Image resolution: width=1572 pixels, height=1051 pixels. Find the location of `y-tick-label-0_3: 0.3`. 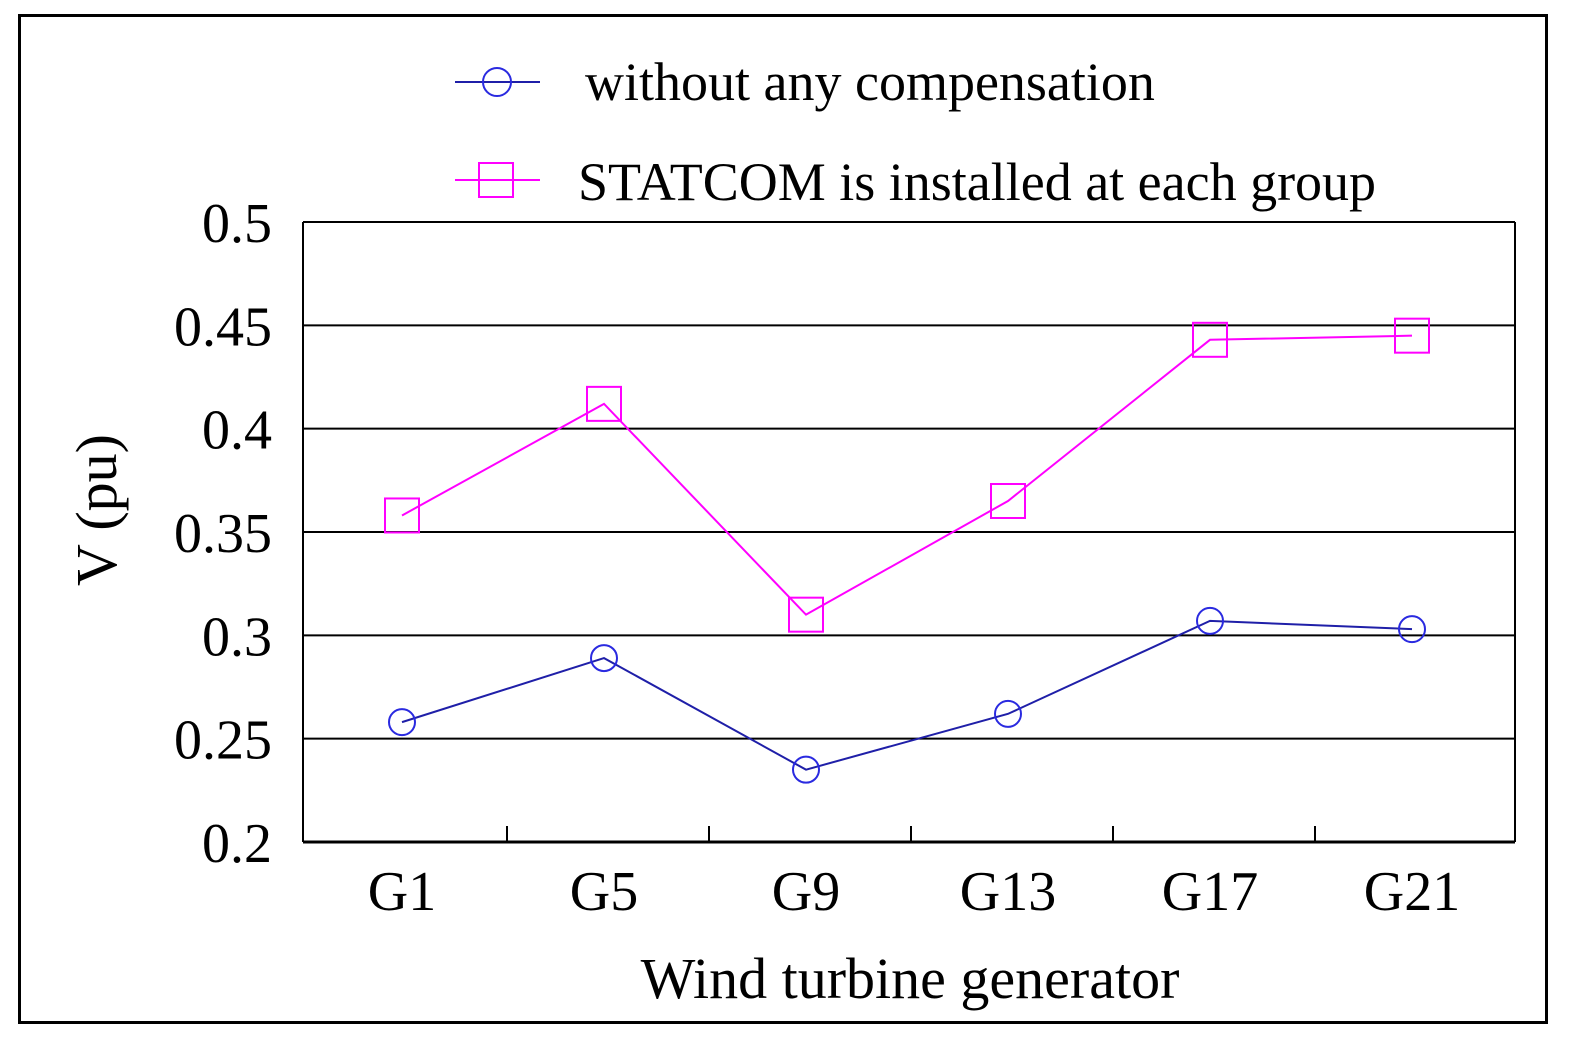

y-tick-label-0_3: 0.3 is located at coordinates (237, 637).